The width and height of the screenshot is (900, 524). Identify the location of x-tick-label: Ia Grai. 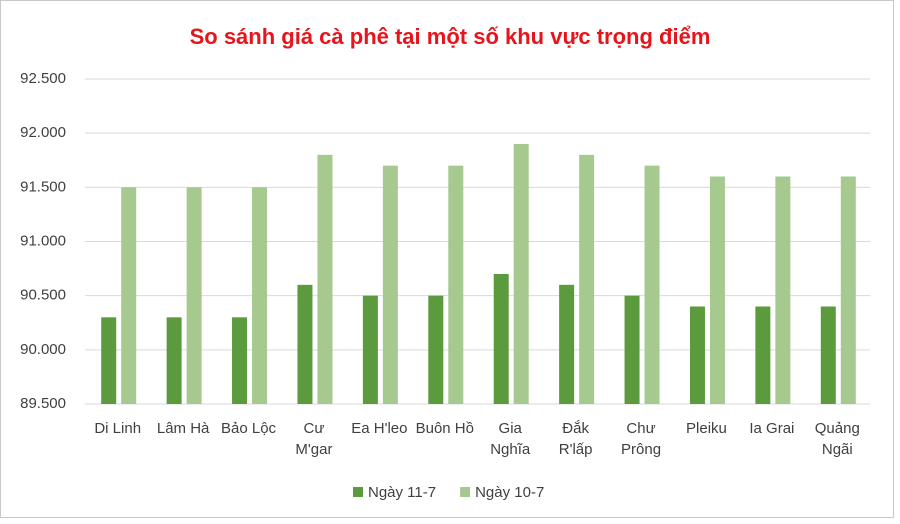
(771, 428).